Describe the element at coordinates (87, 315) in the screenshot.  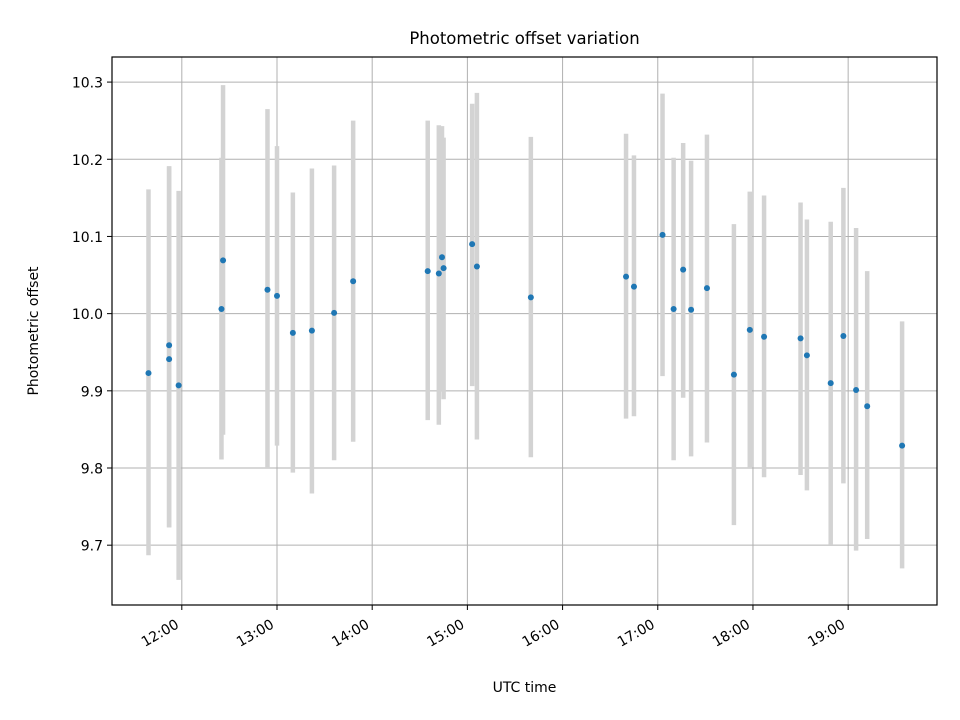
I see `y-tick-label: 10.0` at that location.